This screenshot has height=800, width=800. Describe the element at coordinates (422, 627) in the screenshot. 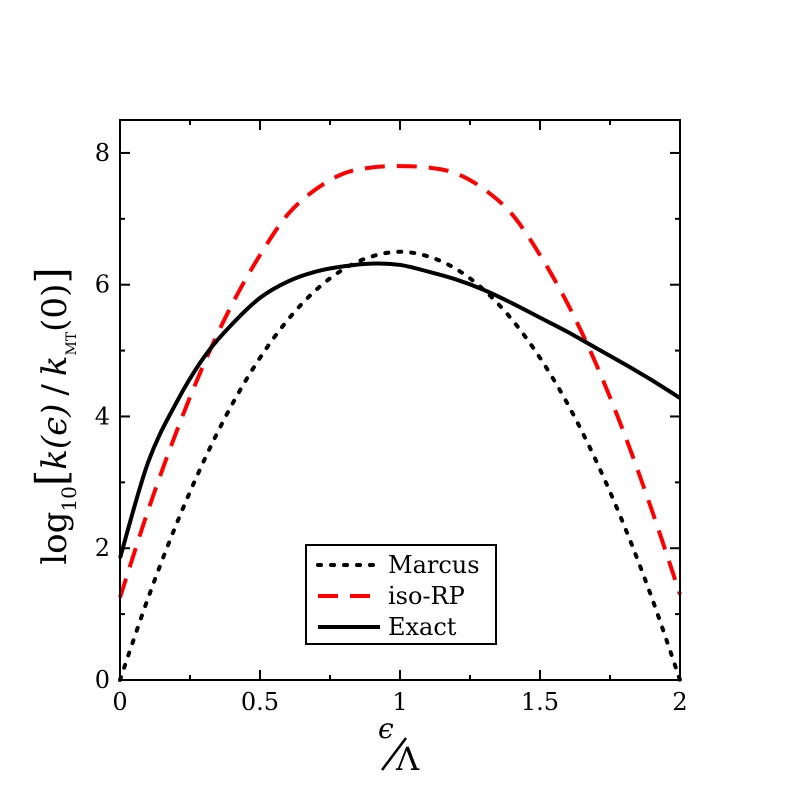

I see `legend-label: Exact` at that location.